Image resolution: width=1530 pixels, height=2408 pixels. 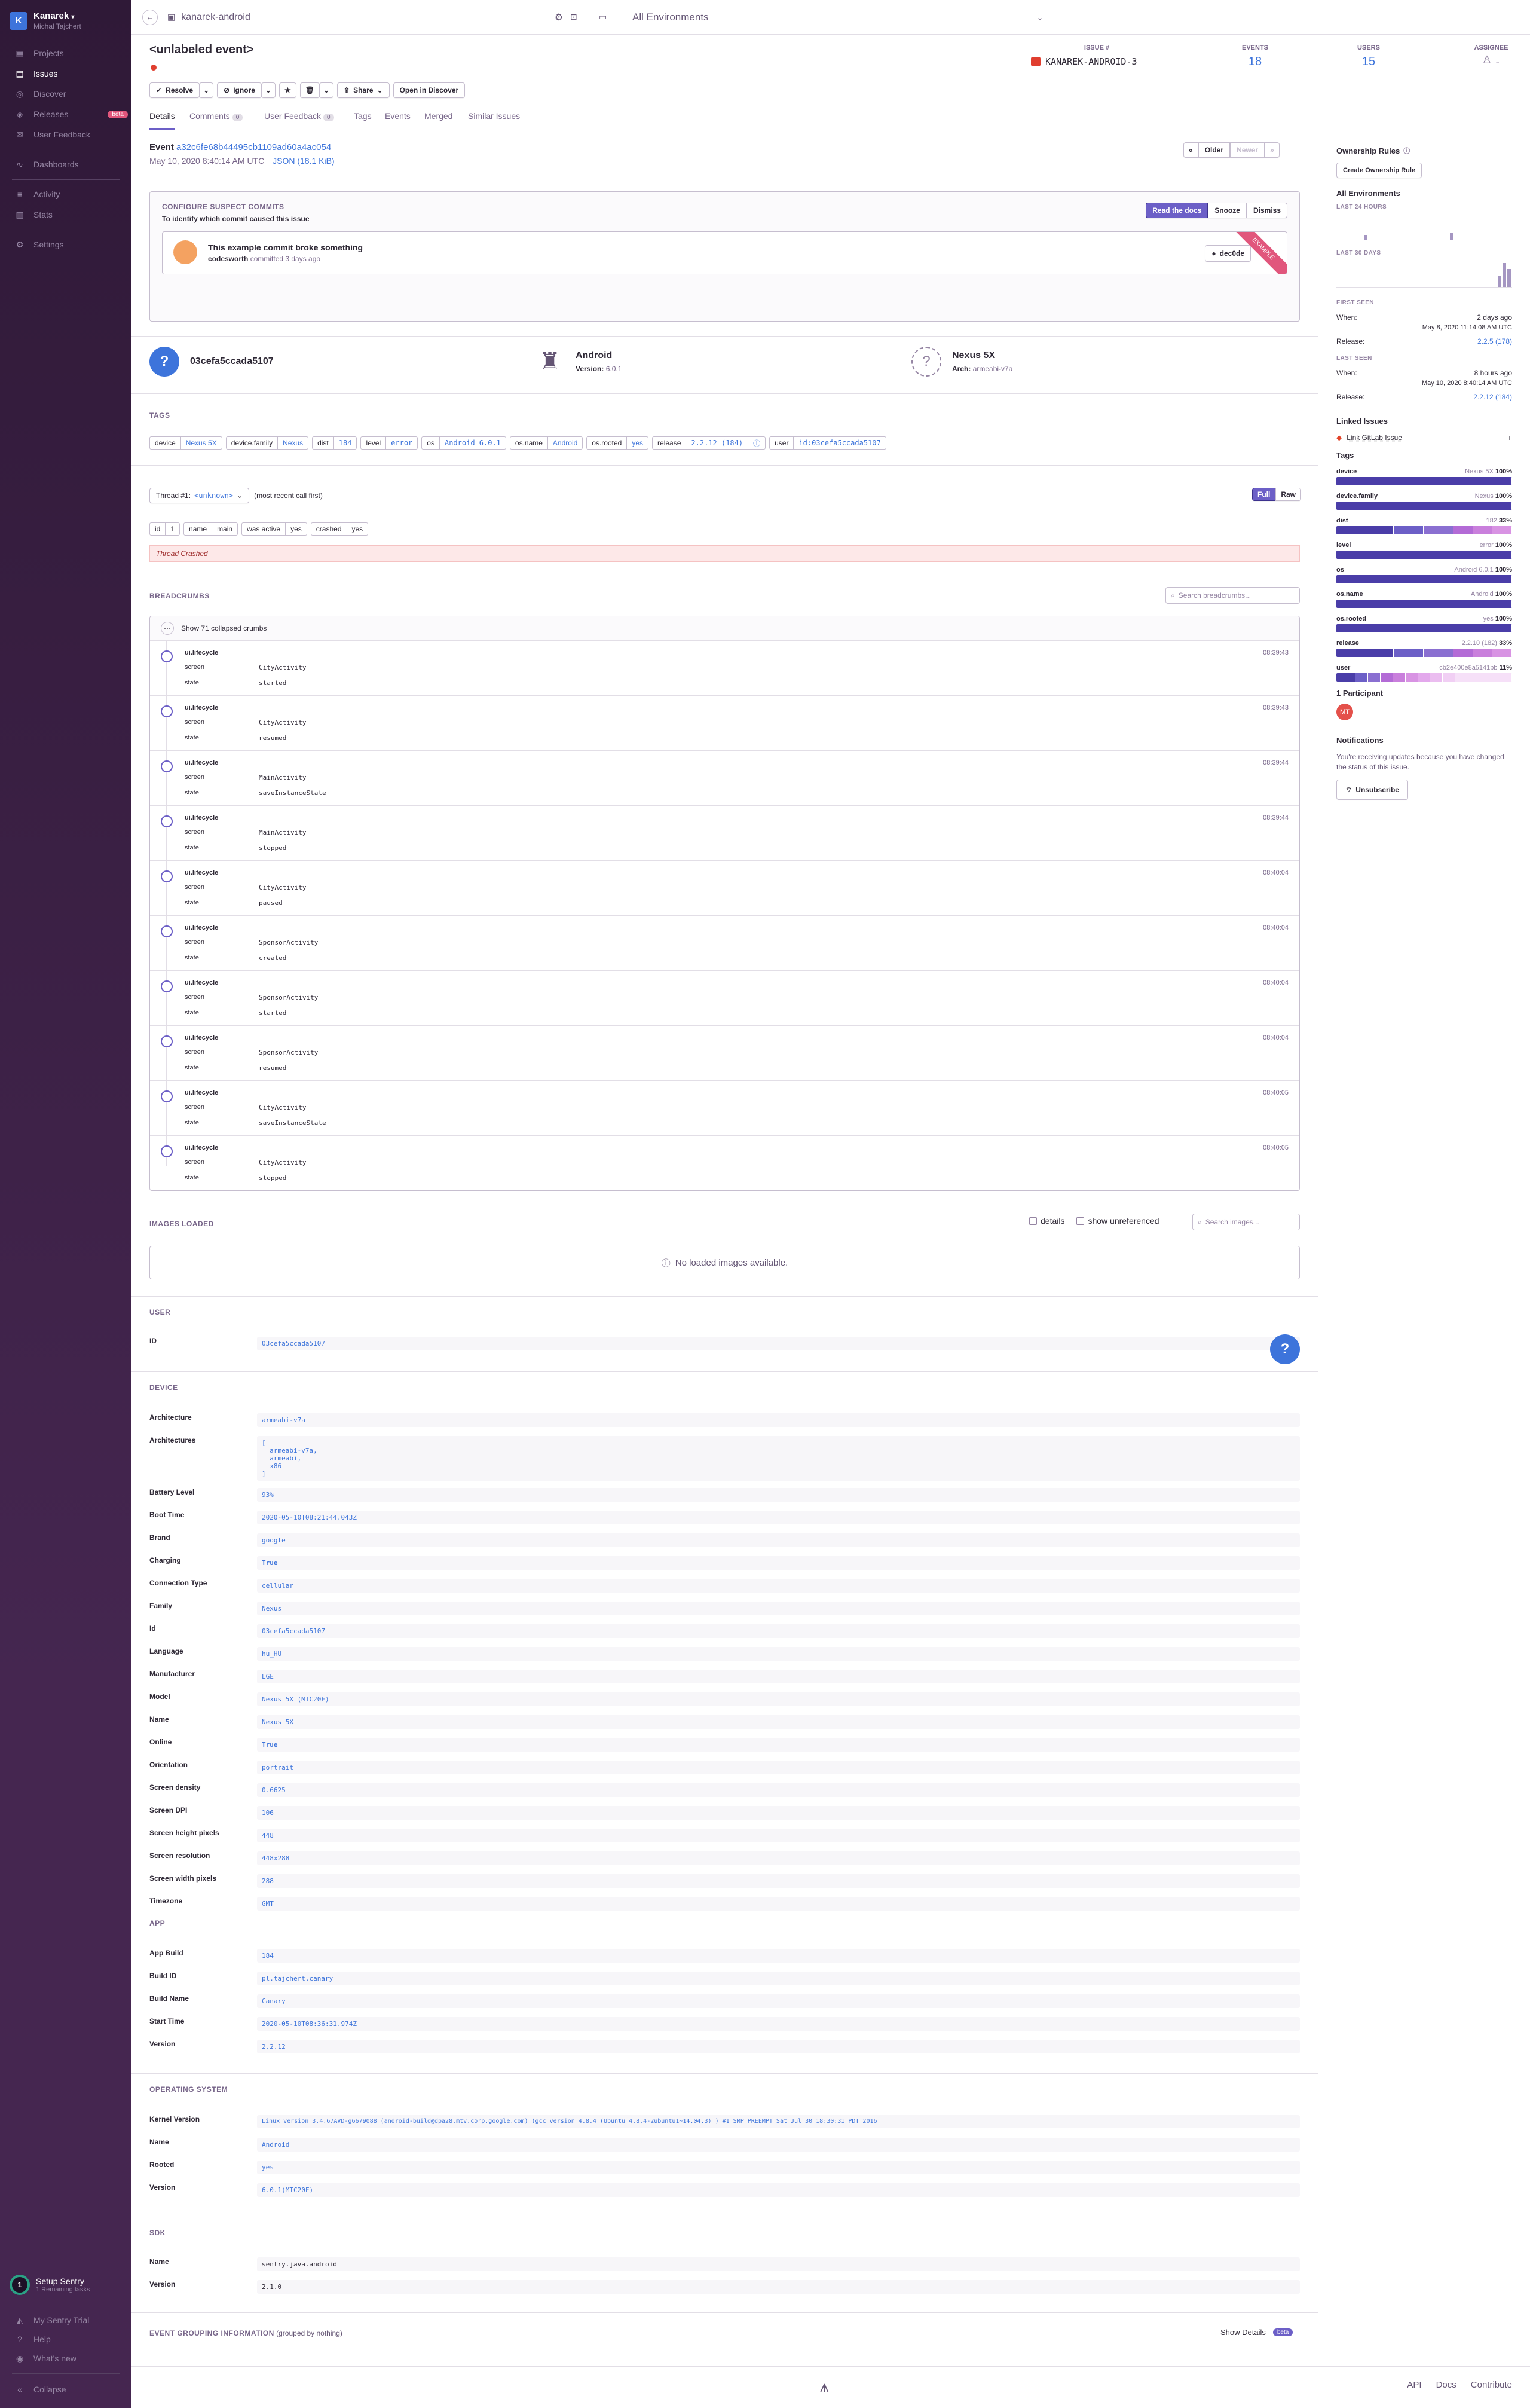 I want to click on plus-icon: +, so click(x=1509, y=437).